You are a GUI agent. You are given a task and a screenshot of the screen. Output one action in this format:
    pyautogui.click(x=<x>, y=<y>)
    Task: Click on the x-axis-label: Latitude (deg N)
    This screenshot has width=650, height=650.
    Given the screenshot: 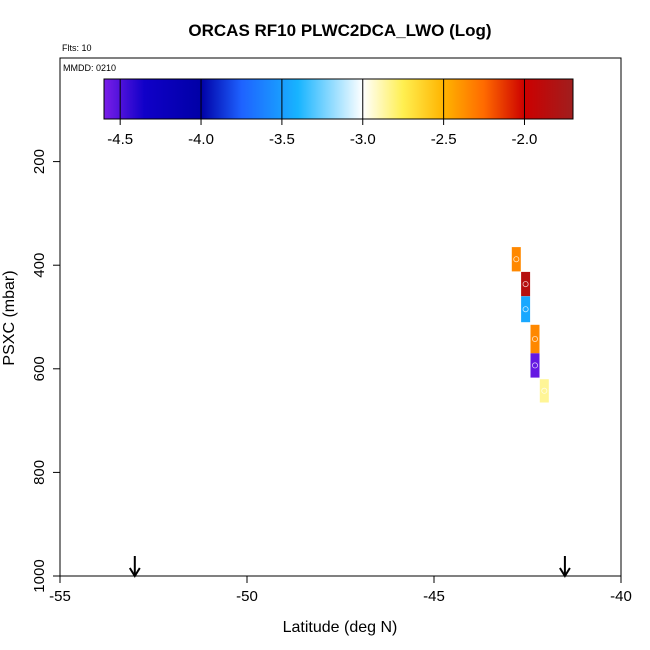 What is the action you would take?
    pyautogui.click(x=340, y=627)
    